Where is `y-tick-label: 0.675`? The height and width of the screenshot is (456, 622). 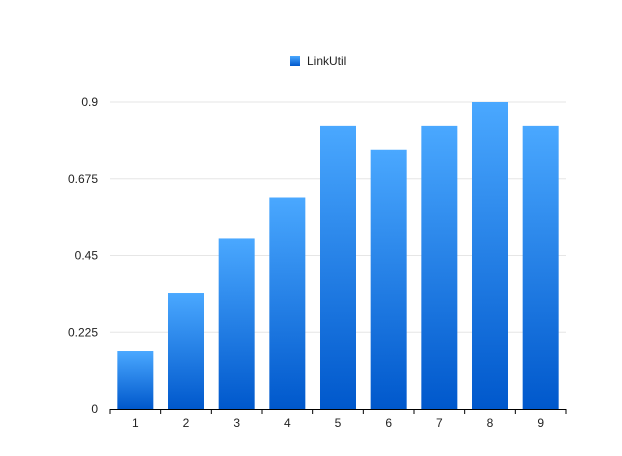 y-tick-label: 0.675 is located at coordinates (83, 179).